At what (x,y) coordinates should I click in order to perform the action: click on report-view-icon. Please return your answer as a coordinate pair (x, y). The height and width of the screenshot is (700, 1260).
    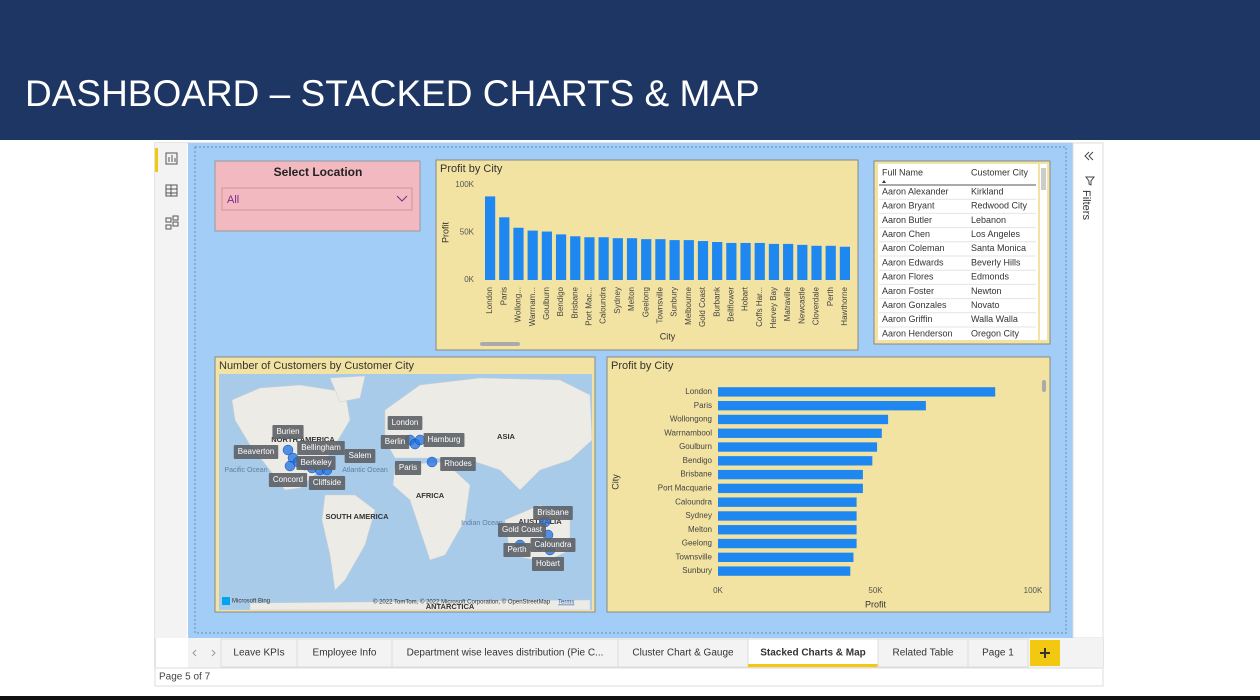
    Looking at the image, I should click on (171, 158).